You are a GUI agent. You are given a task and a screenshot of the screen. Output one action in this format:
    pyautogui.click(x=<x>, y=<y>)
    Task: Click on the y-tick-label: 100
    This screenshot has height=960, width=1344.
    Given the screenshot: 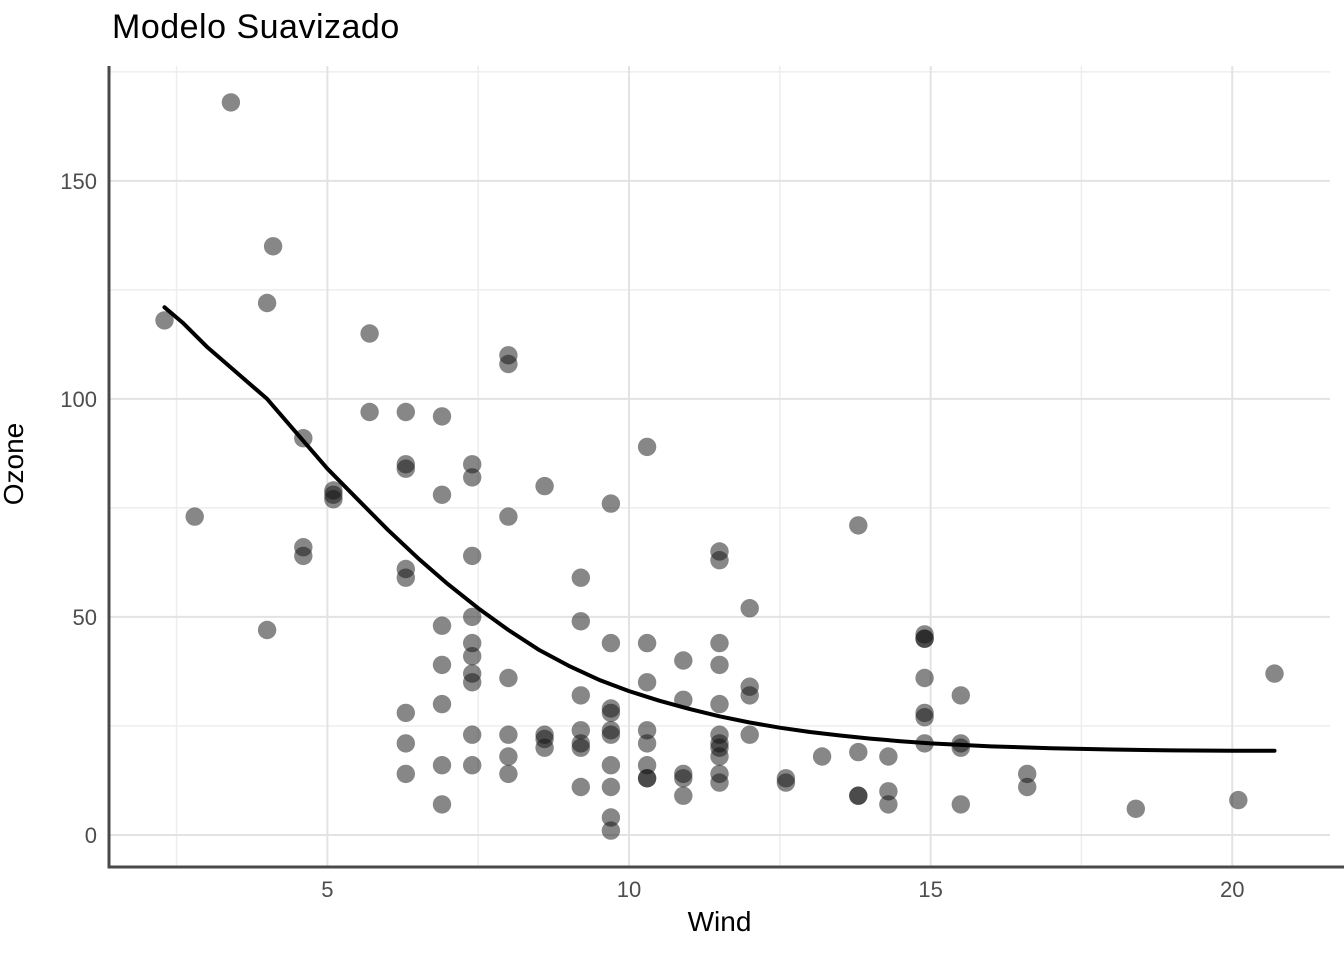 What is the action you would take?
    pyautogui.click(x=78, y=399)
    